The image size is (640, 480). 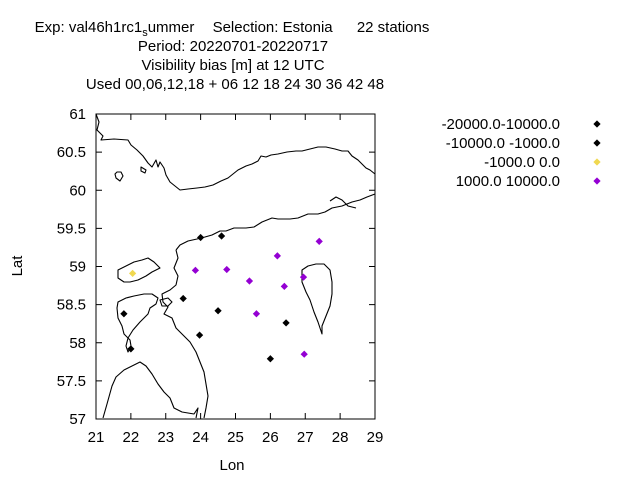 What do you see at coordinates (96, 437) in the screenshot?
I see `x-tick-label: 21` at bounding box center [96, 437].